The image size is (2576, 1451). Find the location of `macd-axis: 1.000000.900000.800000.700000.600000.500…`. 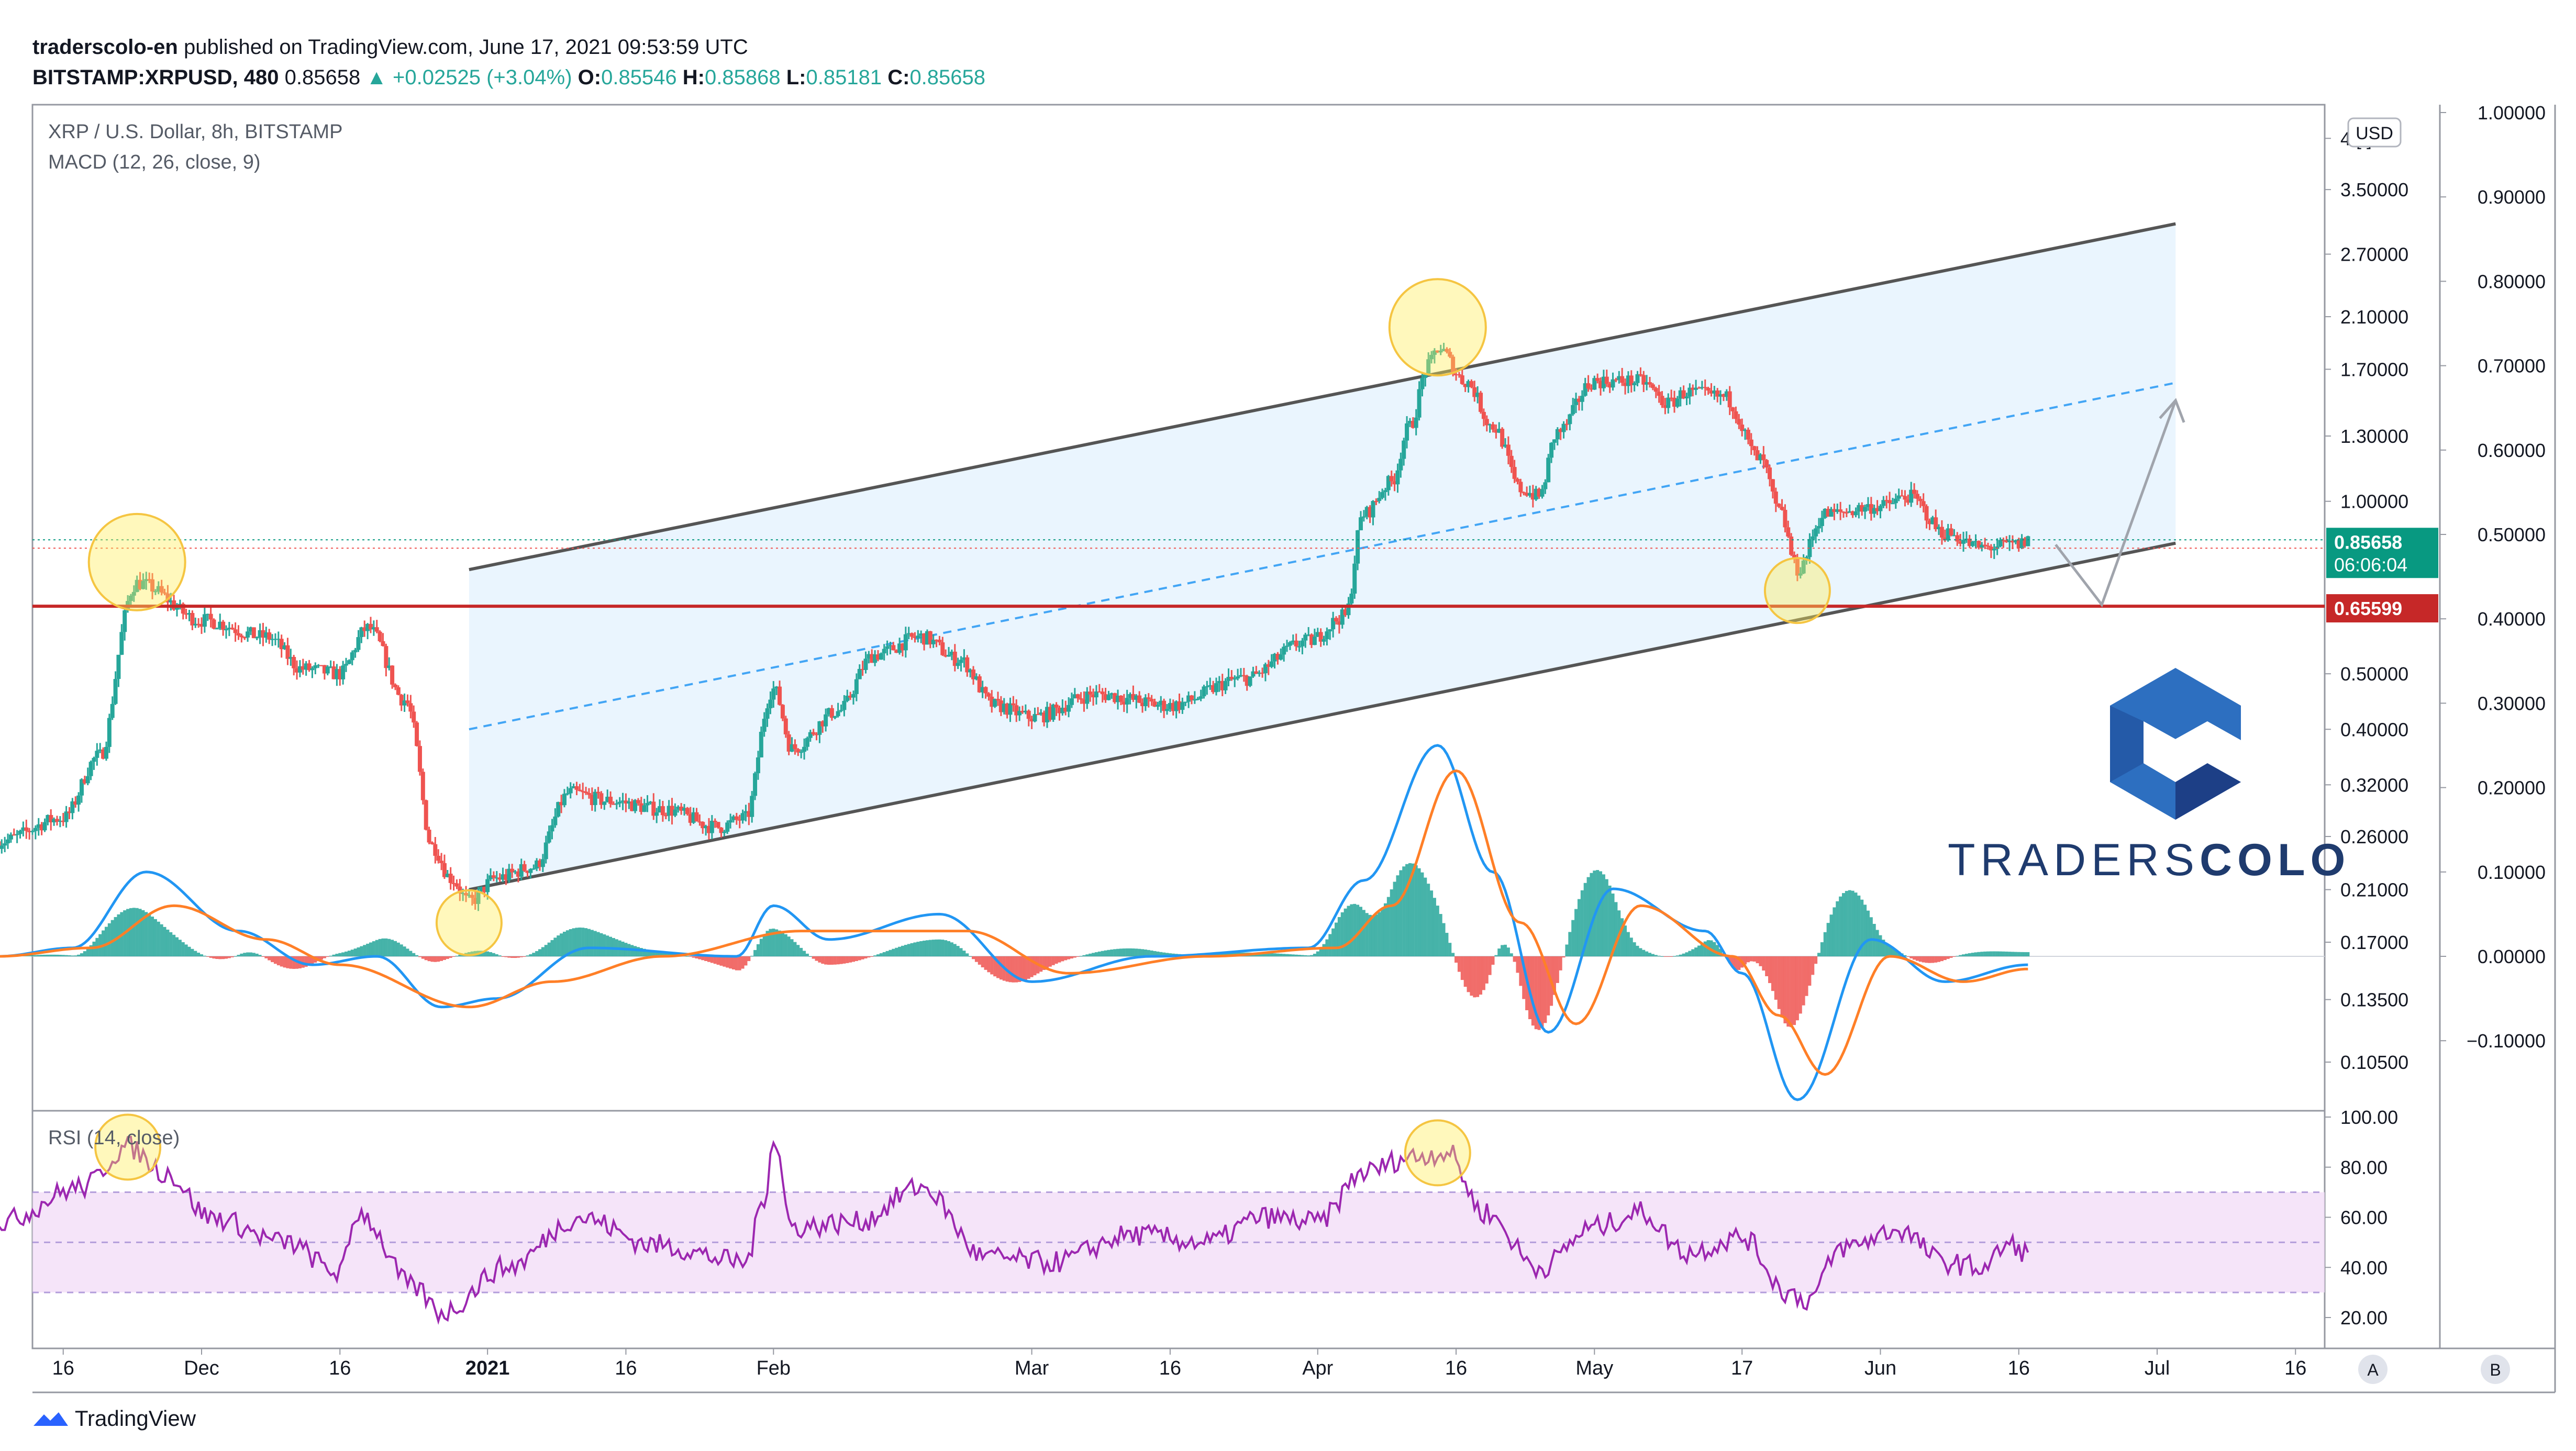

macd-axis: 1.000000.900000.800000.700000.600000.500… is located at coordinates (2493, 577).